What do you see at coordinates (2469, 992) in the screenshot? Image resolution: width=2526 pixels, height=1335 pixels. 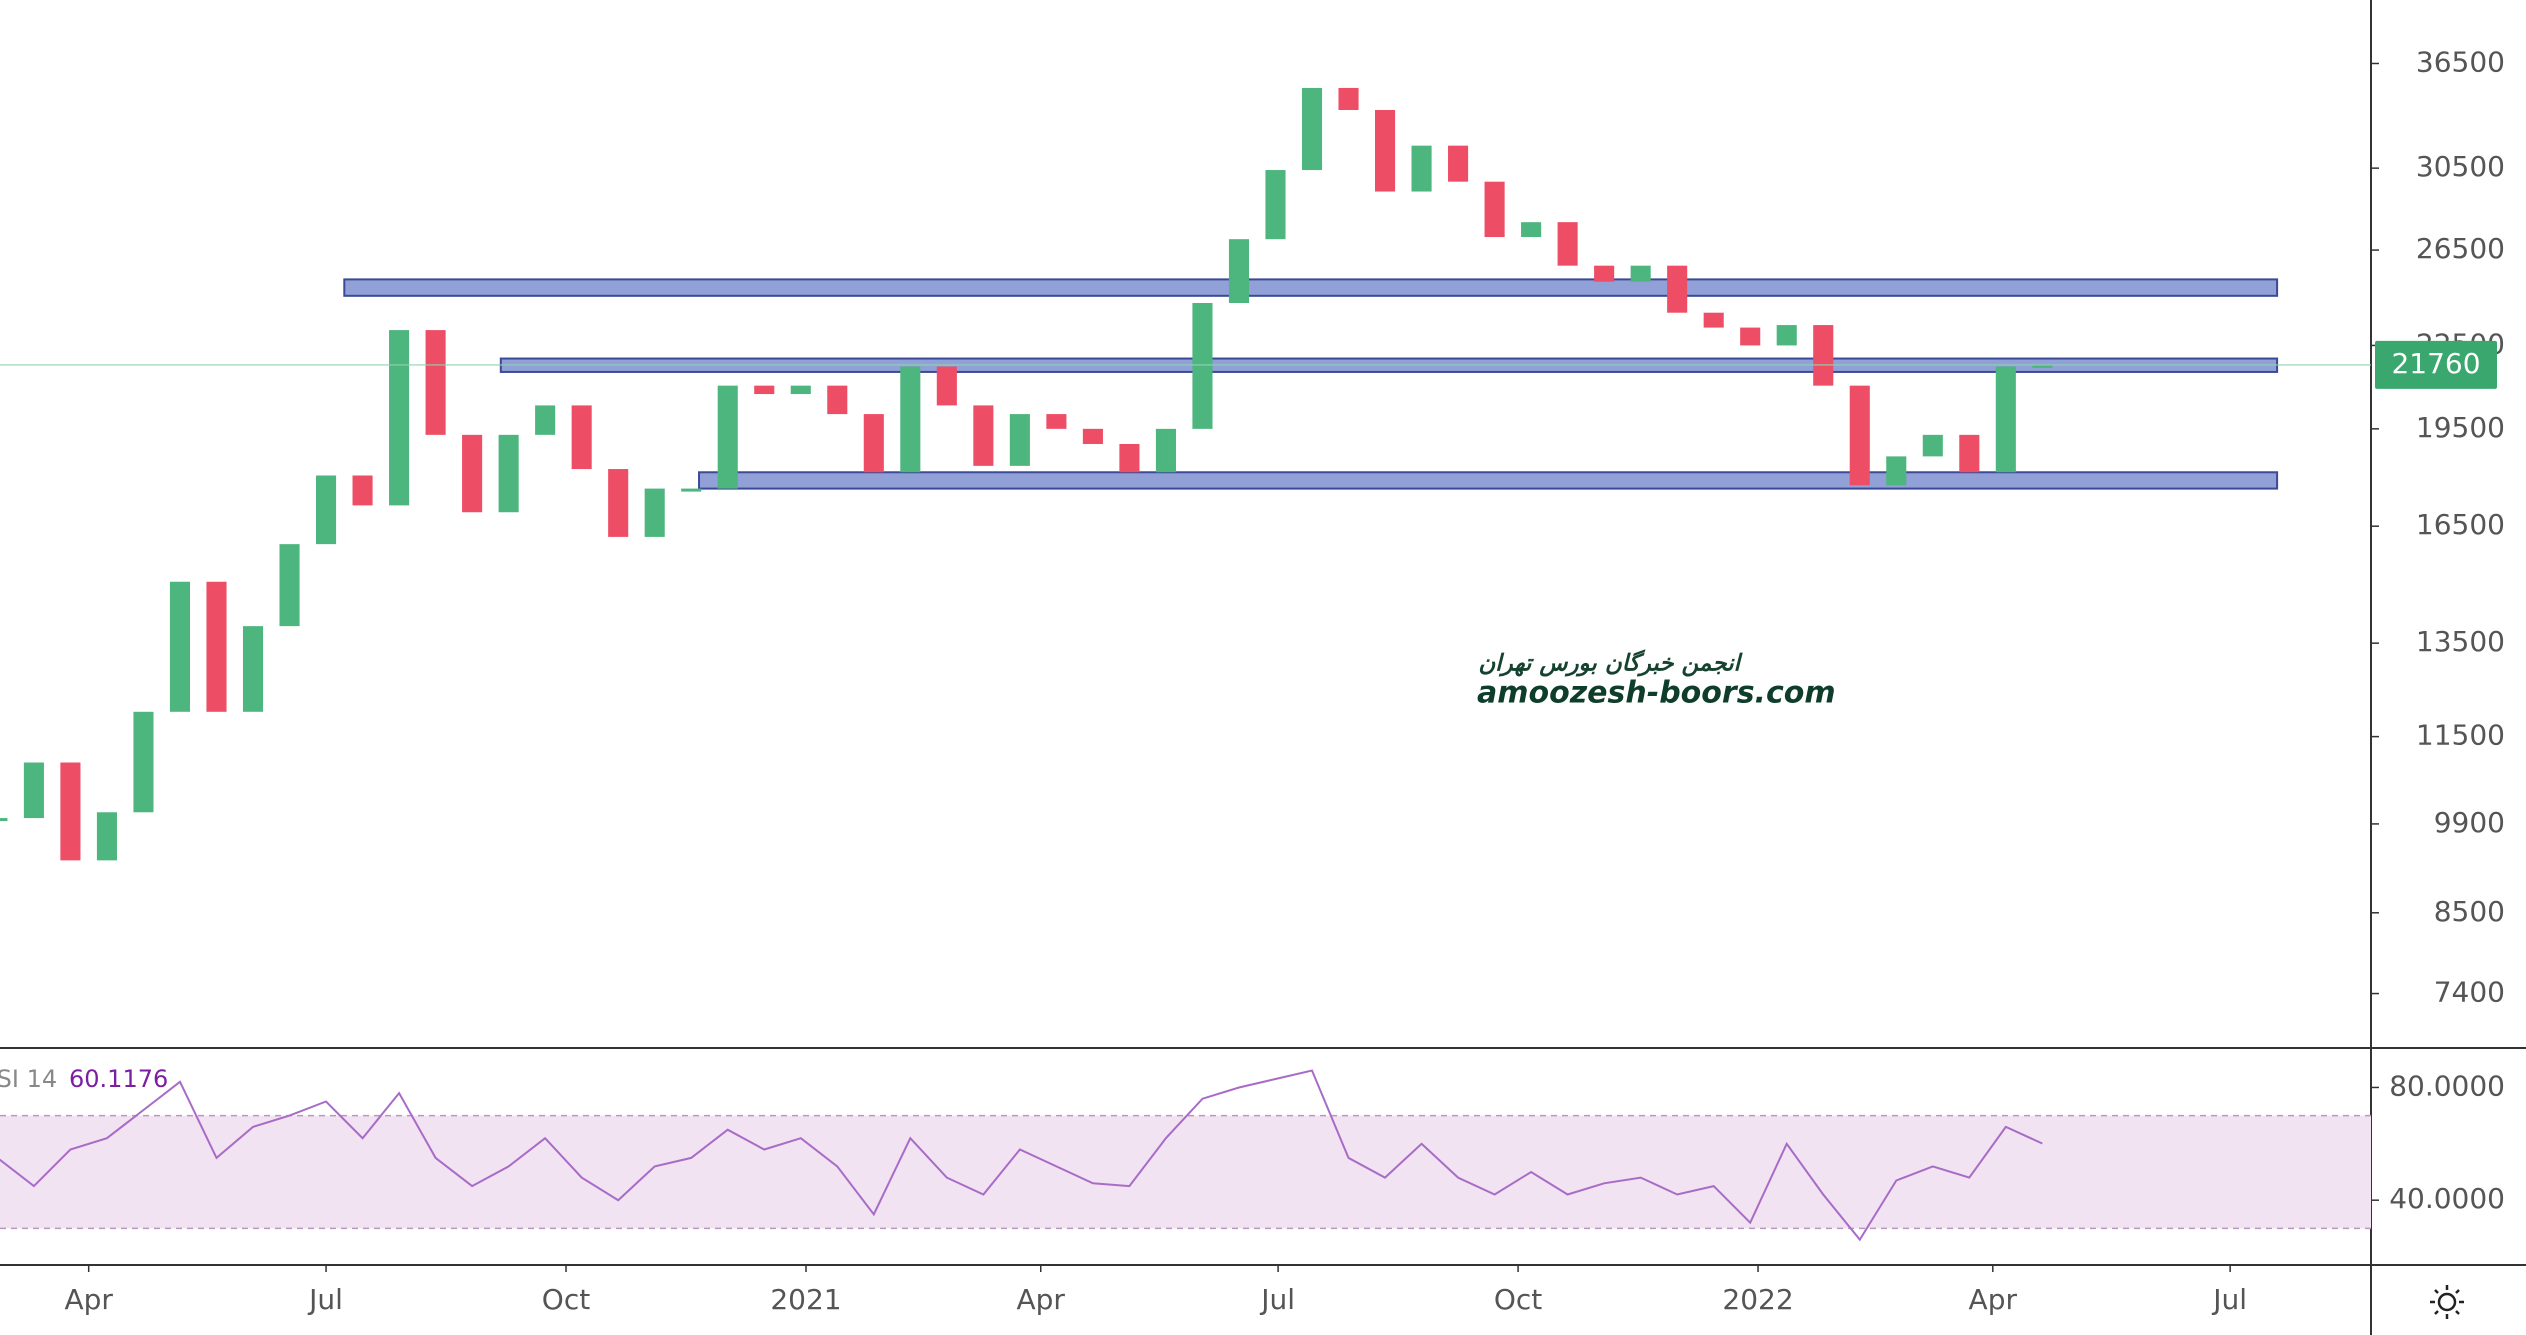 I see `y-tick-label: 7400` at bounding box center [2469, 992].